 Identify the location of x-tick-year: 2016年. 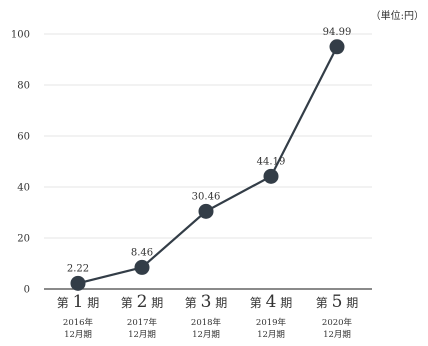
(78, 322).